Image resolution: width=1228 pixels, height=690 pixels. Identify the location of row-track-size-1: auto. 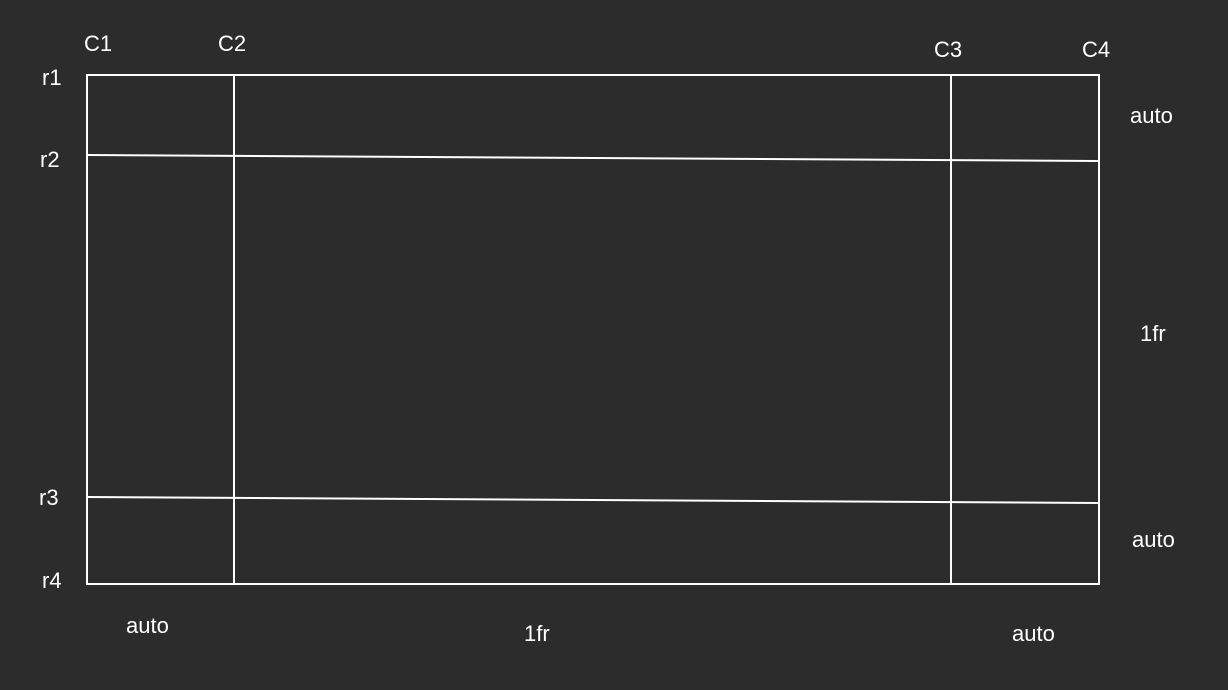
(1151, 115).